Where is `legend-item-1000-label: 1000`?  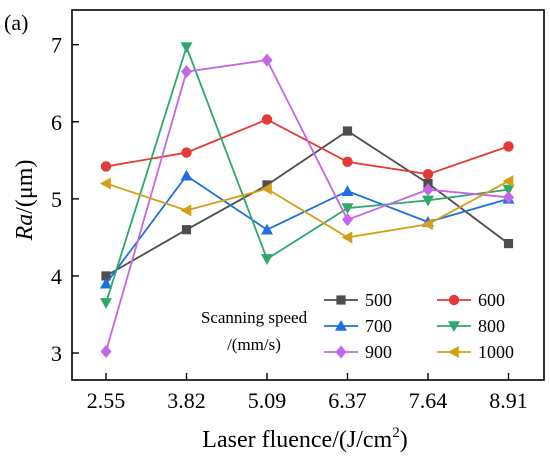 legend-item-1000-label: 1000 is located at coordinates (496, 352).